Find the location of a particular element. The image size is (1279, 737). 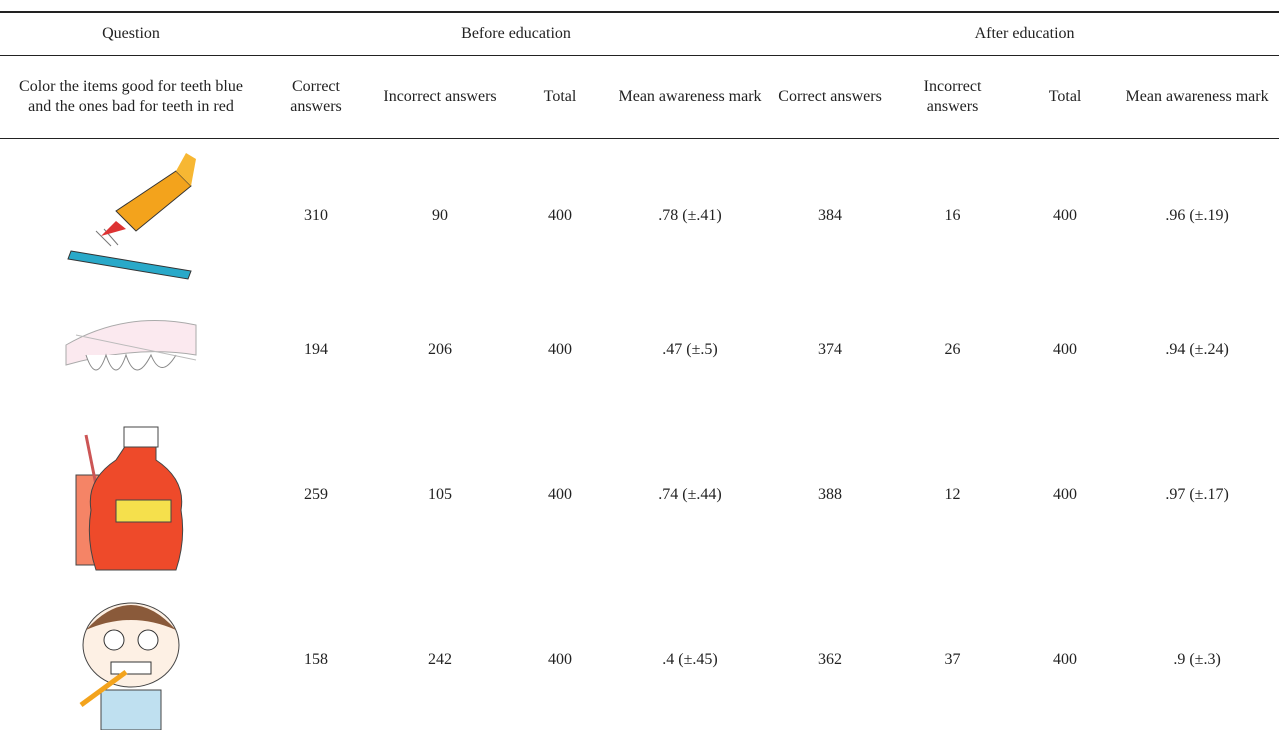

soda-icon is located at coordinates (129, 498).